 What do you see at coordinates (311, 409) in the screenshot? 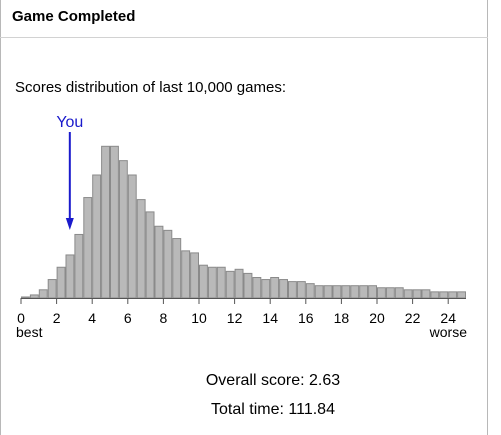
I see `total-time-value: 111.84` at bounding box center [311, 409].